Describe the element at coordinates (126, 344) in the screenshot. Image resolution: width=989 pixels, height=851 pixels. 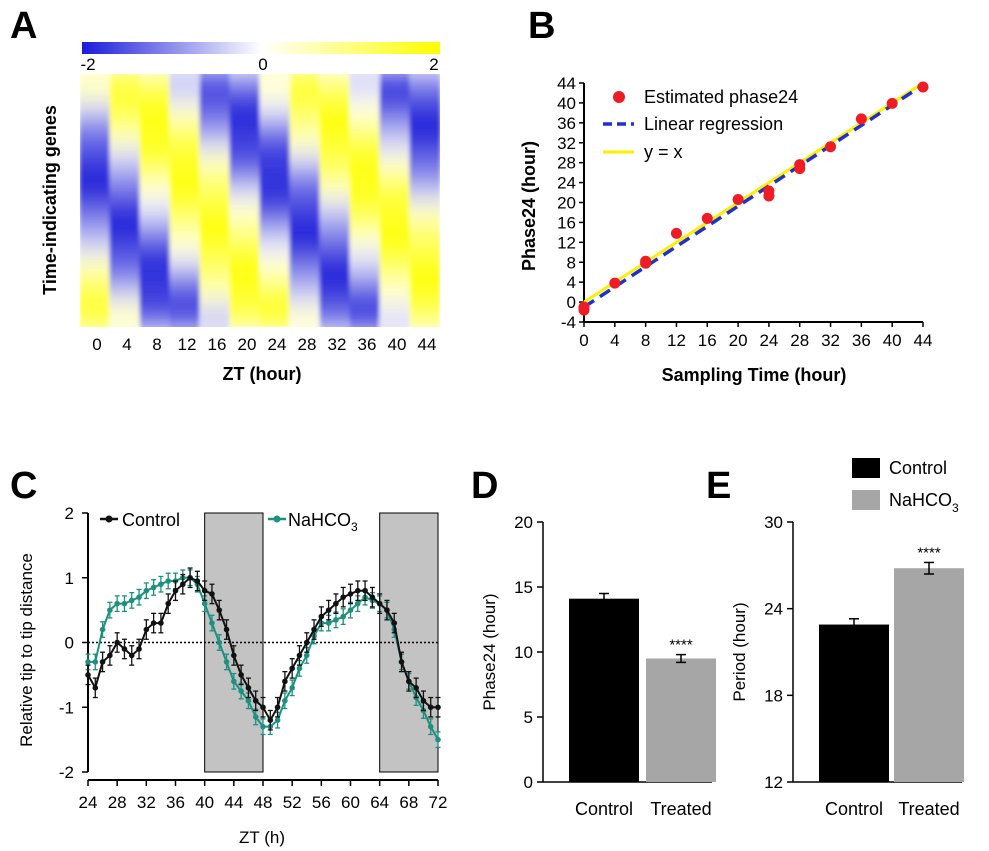
I see `heatmap-tick-label: 4` at that location.